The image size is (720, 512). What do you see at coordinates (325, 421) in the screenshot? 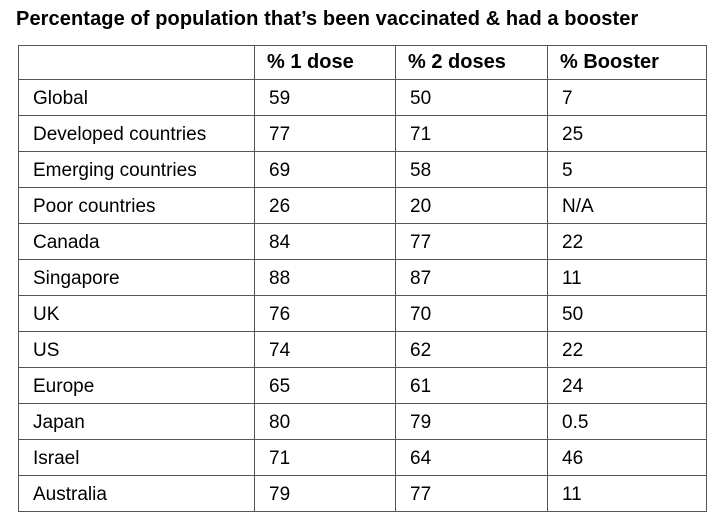
I see `one-dose-cell: 80` at bounding box center [325, 421].